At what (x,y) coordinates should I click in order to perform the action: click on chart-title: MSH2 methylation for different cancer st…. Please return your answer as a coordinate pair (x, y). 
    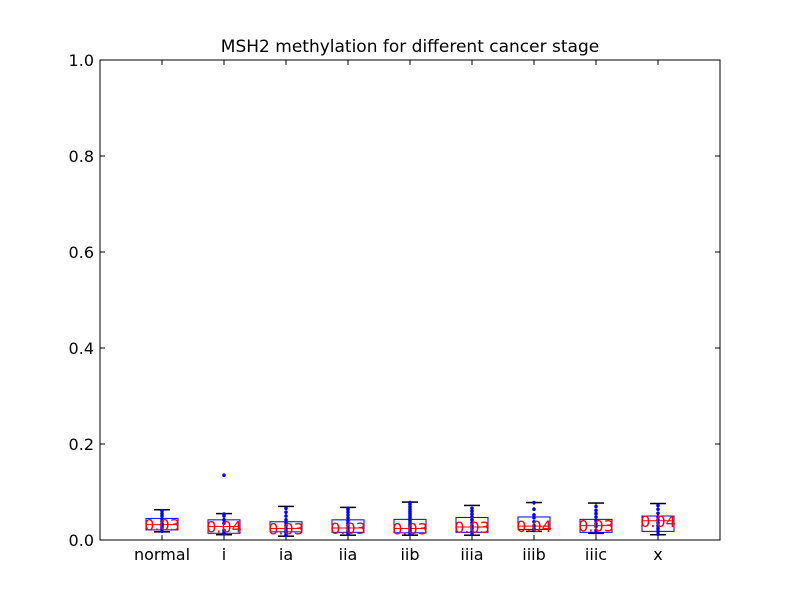
    Looking at the image, I should click on (410, 47).